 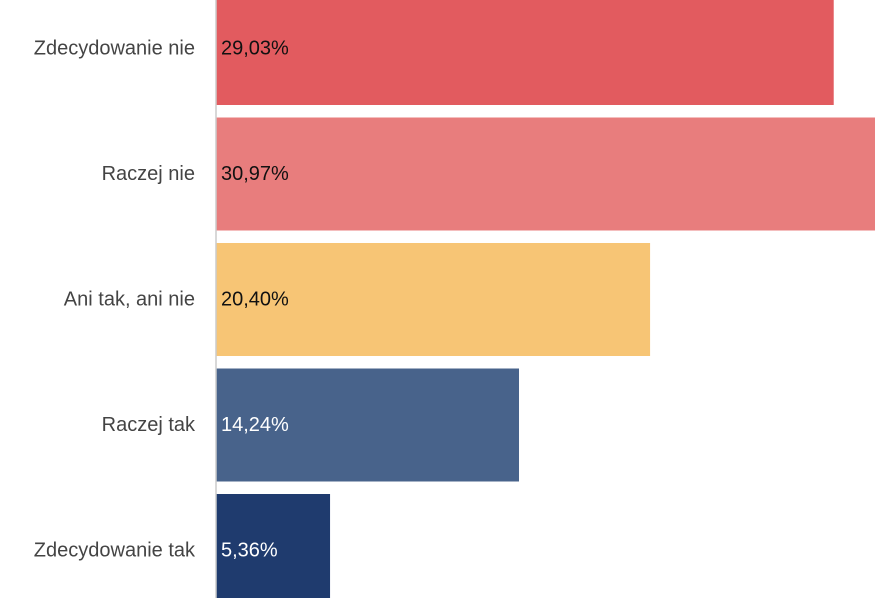 What do you see at coordinates (545, 174) in the screenshot?
I see `bar-raczej-nie` at bounding box center [545, 174].